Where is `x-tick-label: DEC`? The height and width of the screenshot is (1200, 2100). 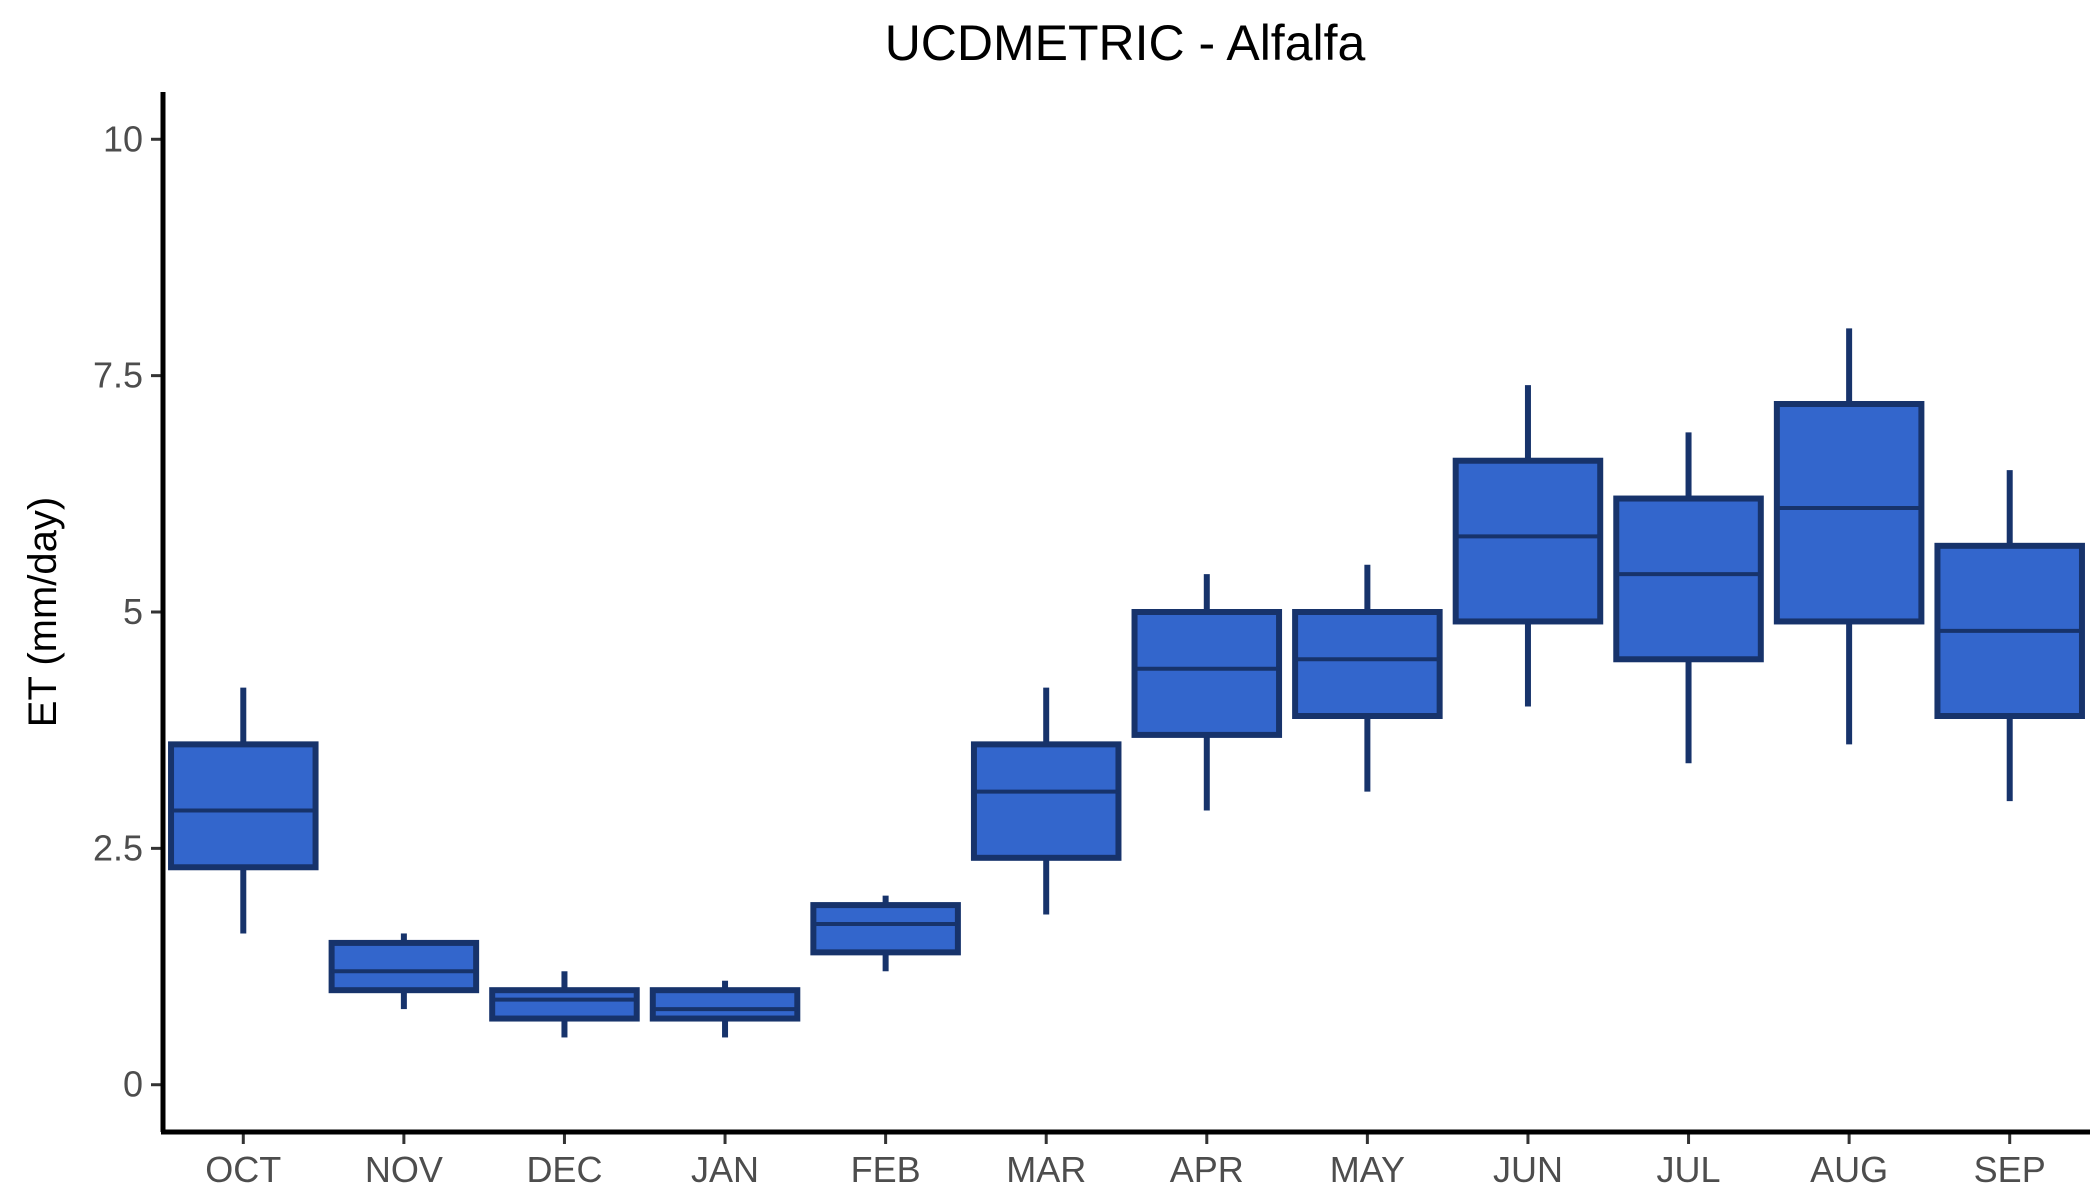
x-tick-label: DEC is located at coordinates (564, 1169).